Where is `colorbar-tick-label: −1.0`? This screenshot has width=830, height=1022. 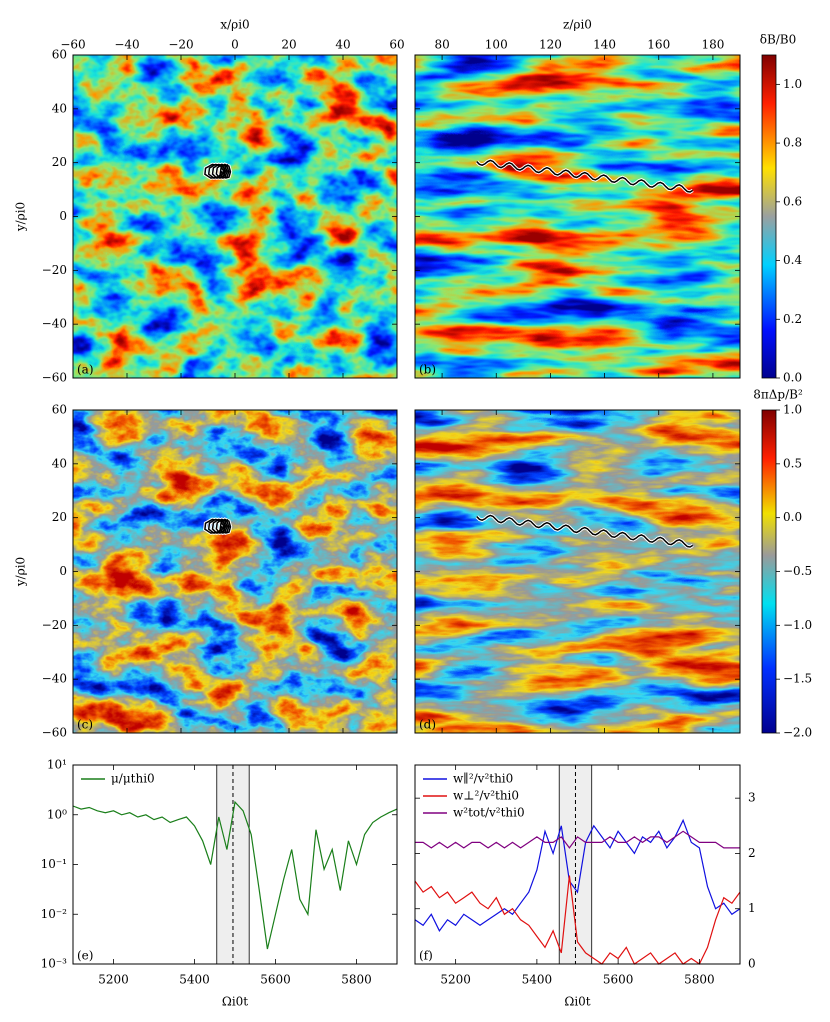
colorbar-tick-label: −1.0 is located at coordinates (797, 625).